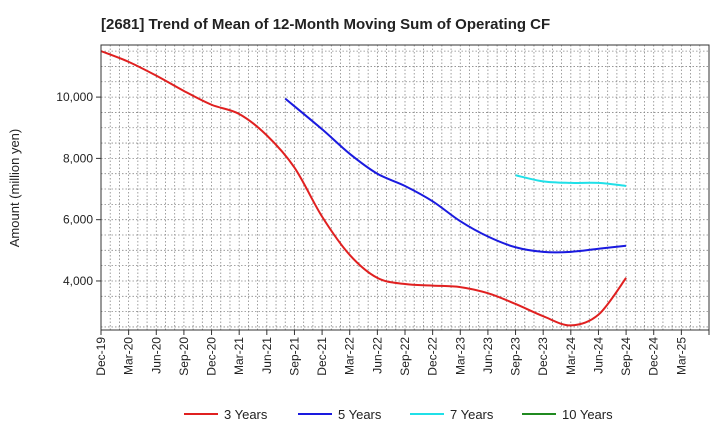 The image size is (720, 440). Describe the element at coordinates (350, 356) in the screenshot. I see `x-tick-label: Mar-22` at that location.